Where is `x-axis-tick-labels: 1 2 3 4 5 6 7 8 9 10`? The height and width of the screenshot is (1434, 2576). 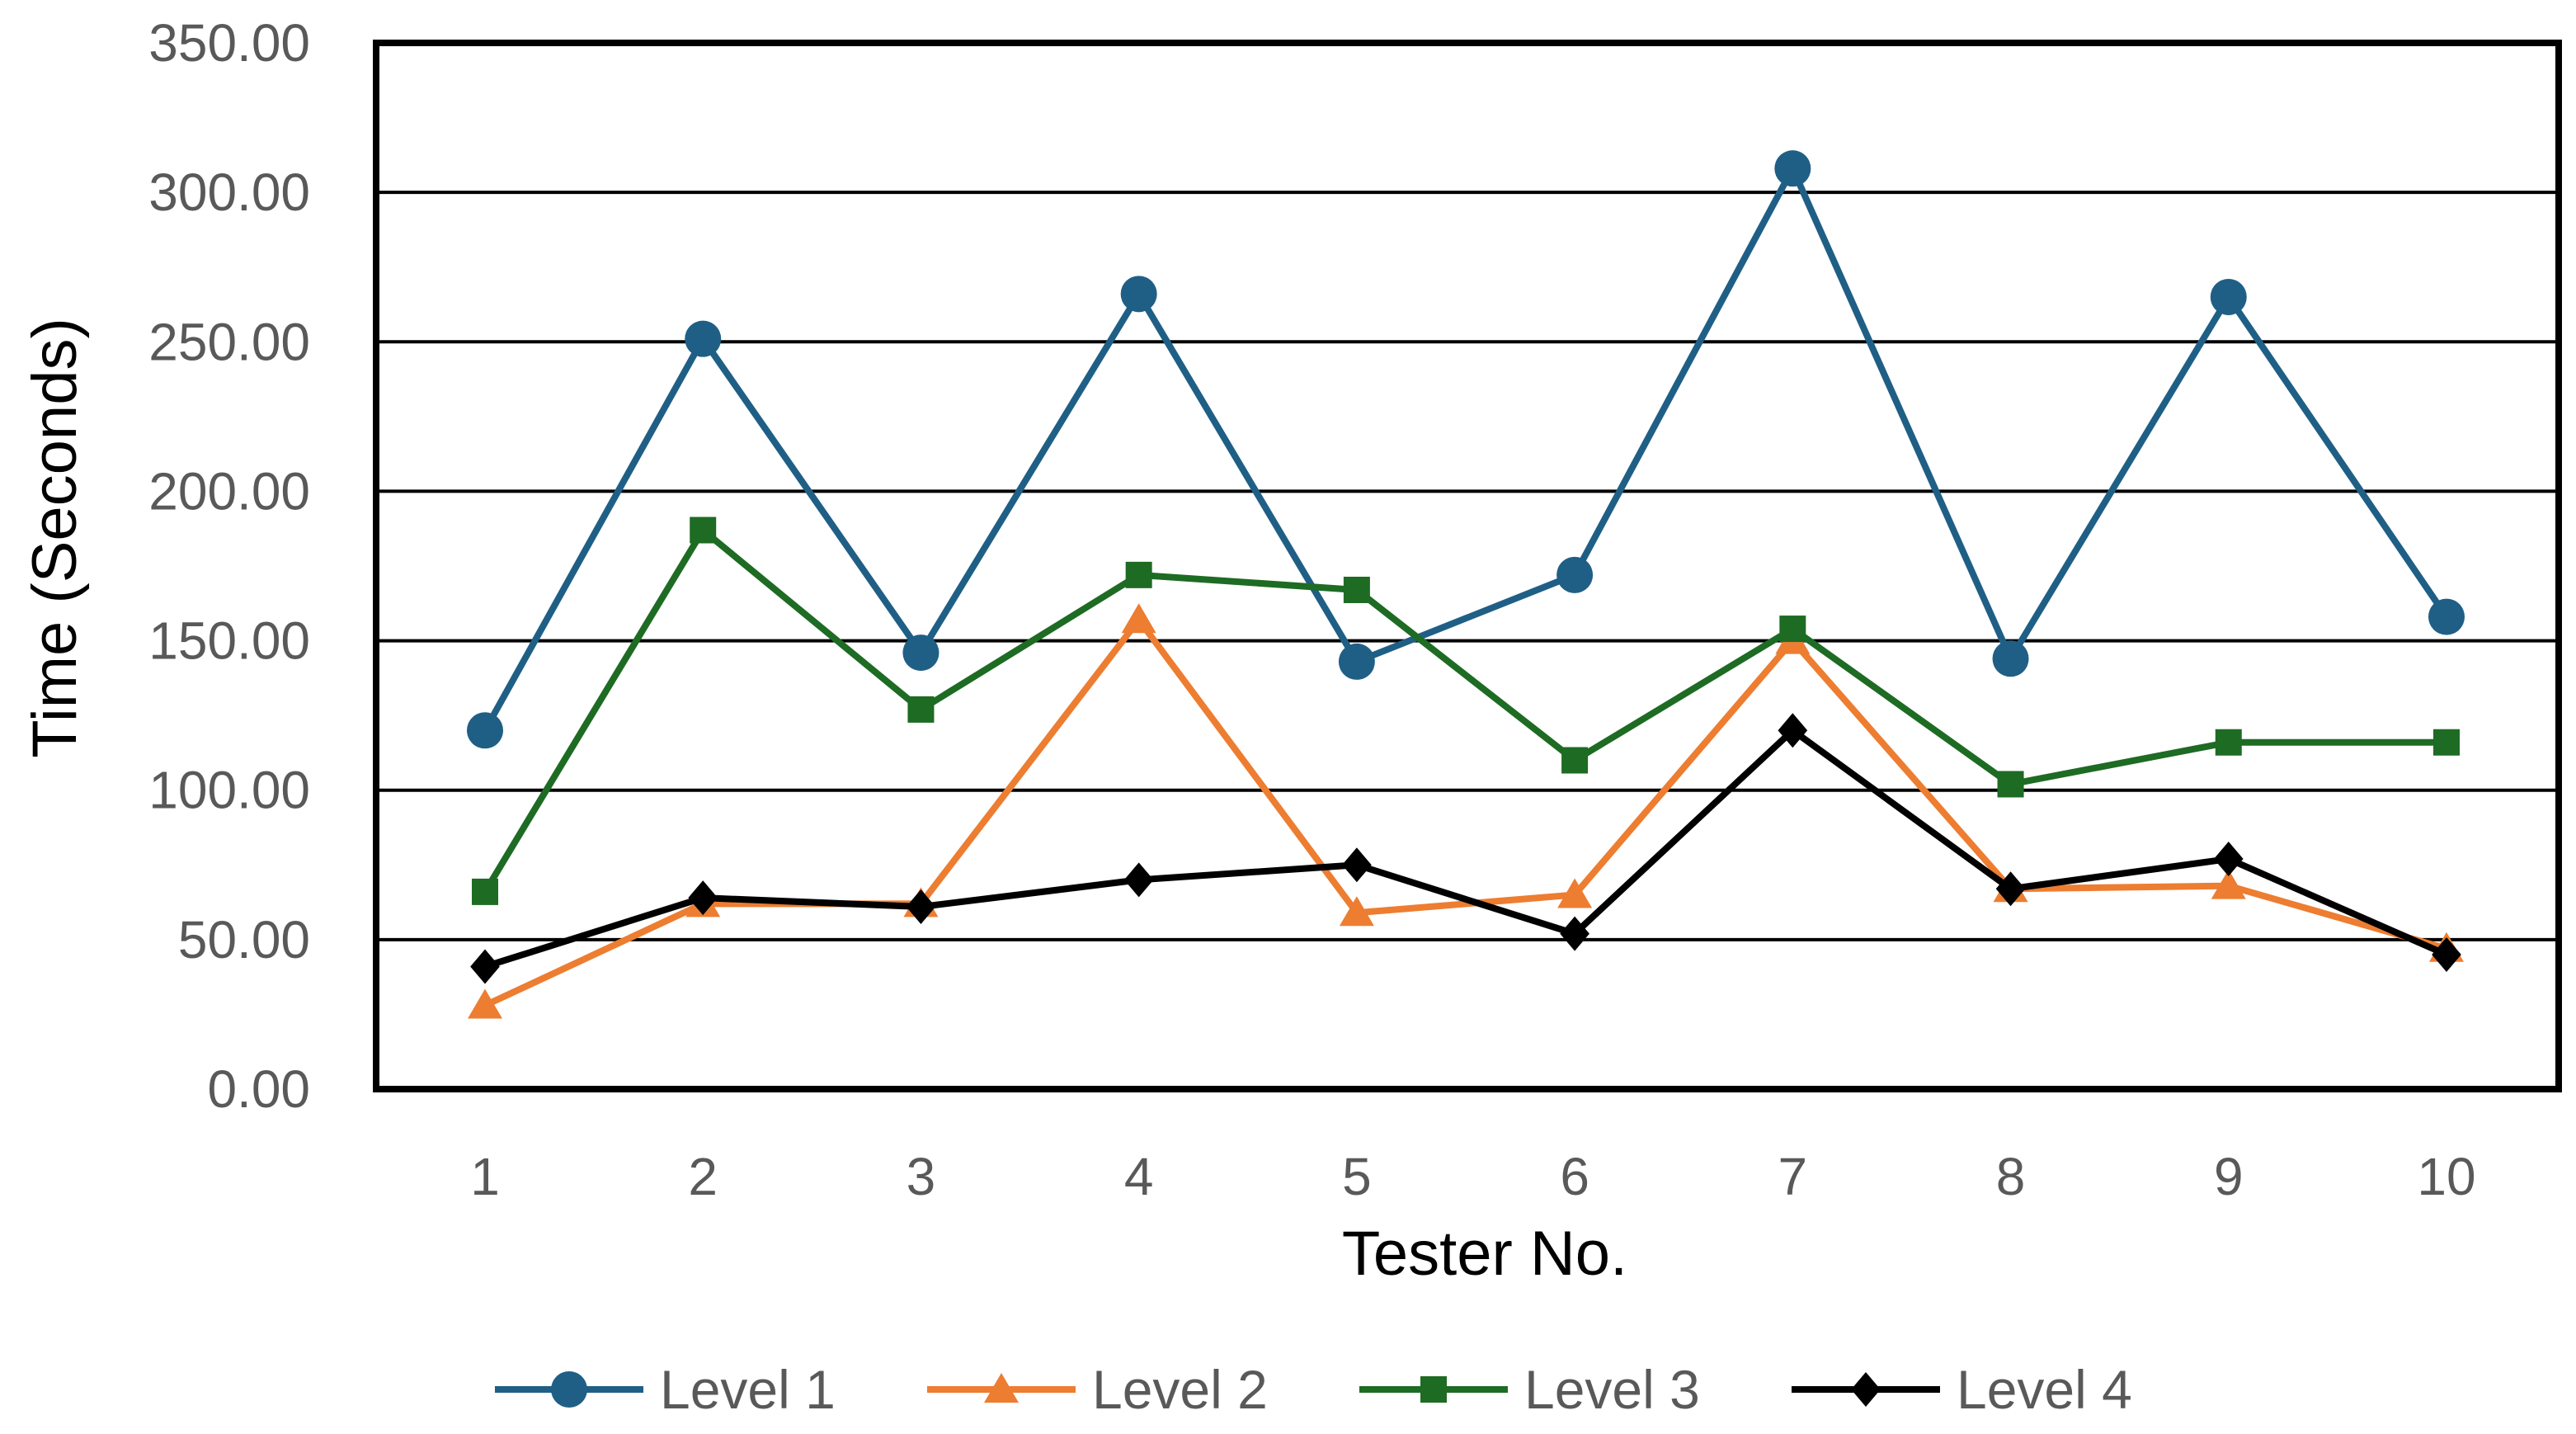 x-axis-tick-labels: 1 2 3 4 5 6 7 8 9 10 is located at coordinates (1472, 1176).